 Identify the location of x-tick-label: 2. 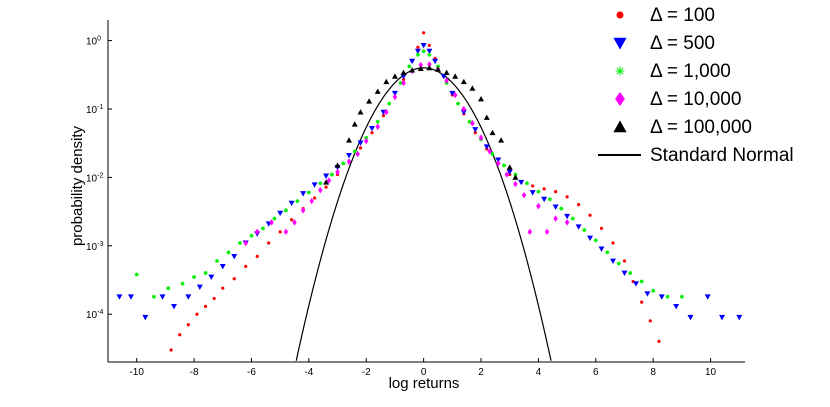
(481, 372).